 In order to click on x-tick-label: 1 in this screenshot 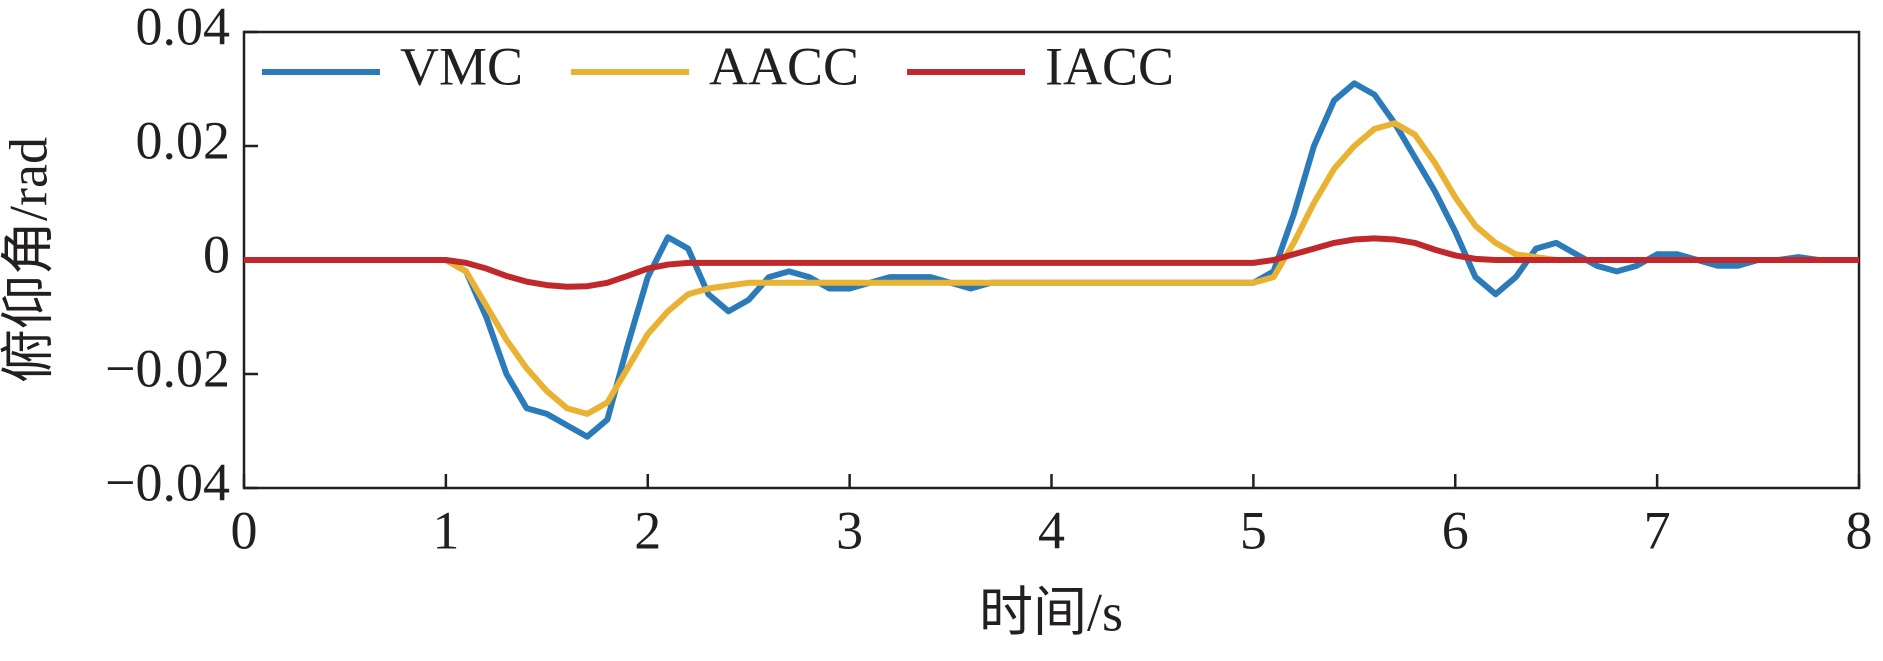, I will do `click(445, 530)`.